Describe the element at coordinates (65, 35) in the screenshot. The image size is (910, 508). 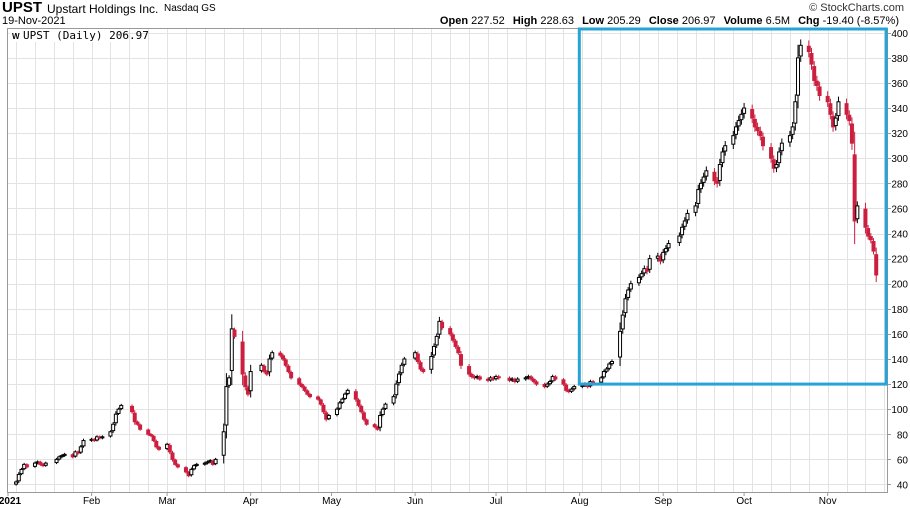
I see `legend-background` at that location.